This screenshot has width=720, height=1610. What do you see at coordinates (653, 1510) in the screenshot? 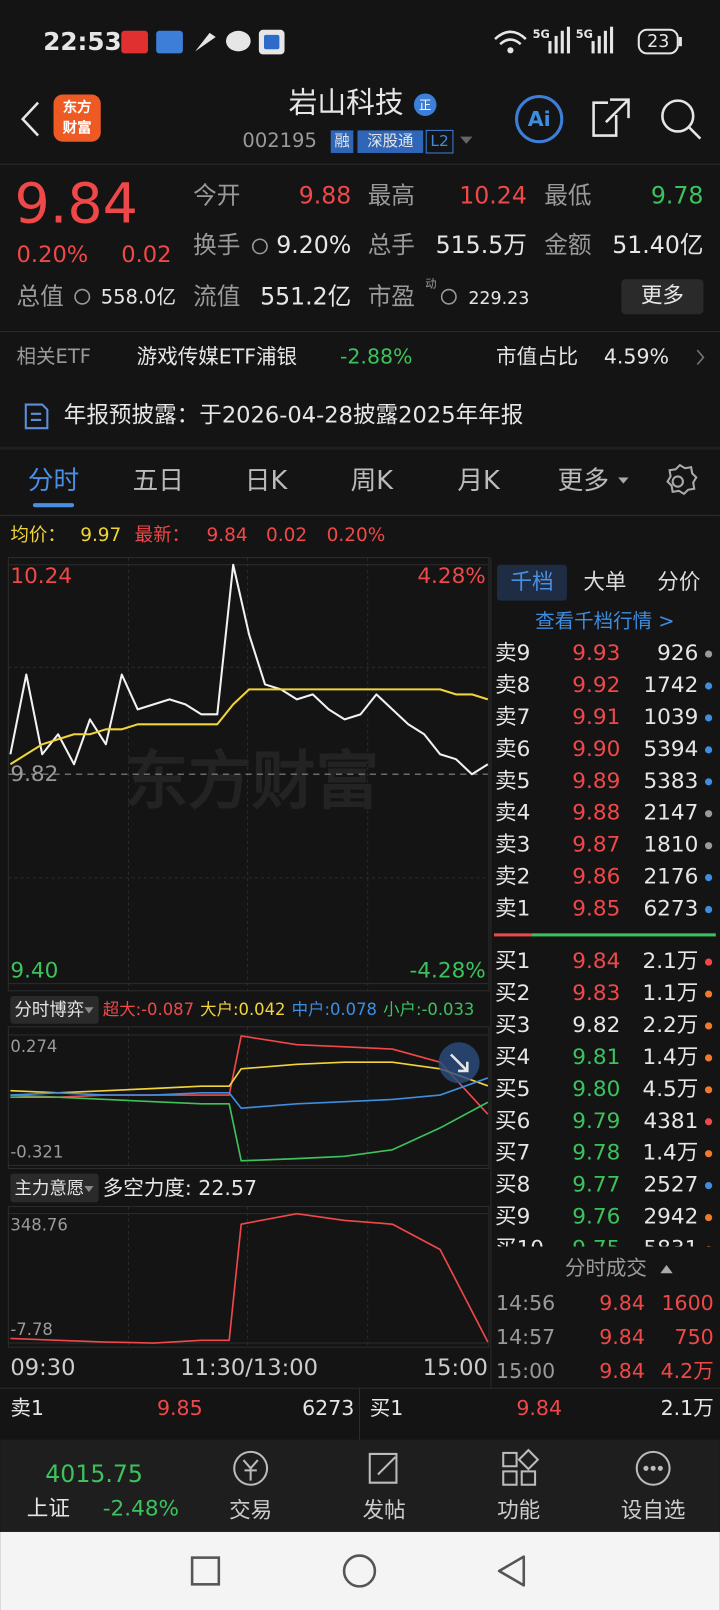
I see `nav-item: 设自选` at bounding box center [653, 1510].